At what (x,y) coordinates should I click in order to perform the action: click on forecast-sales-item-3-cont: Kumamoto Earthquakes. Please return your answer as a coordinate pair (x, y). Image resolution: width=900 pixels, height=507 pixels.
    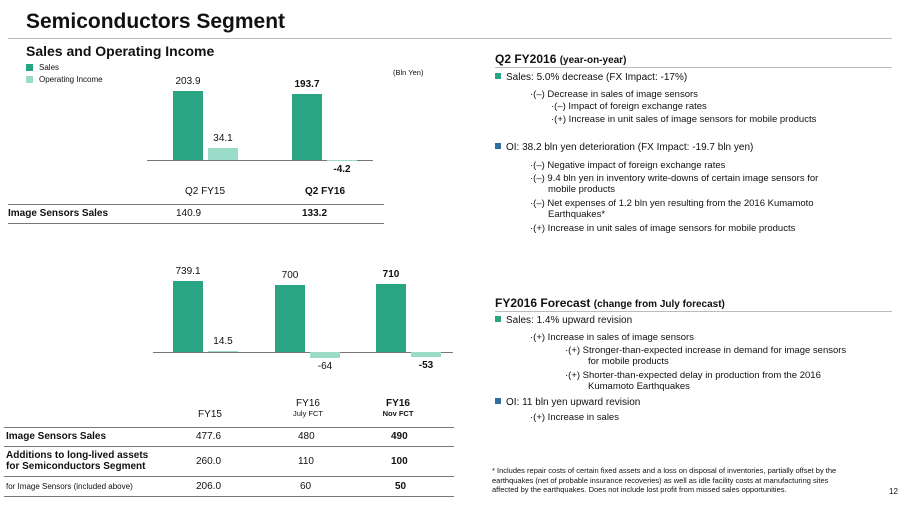
    Looking at the image, I should click on (639, 386).